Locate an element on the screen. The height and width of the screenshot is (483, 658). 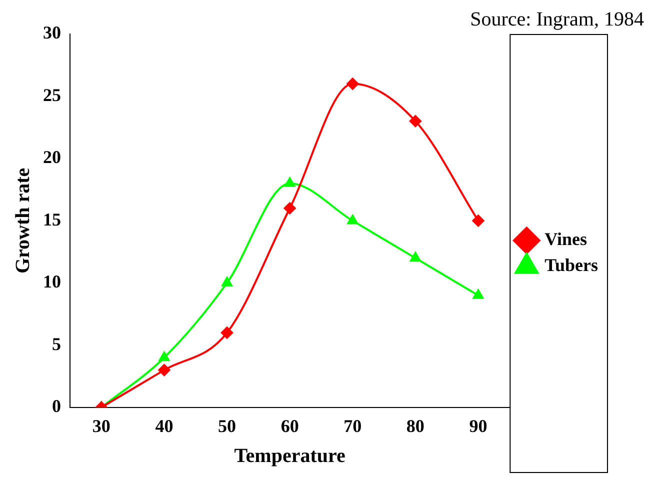
x-tick-label: 30 is located at coordinates (101, 426).